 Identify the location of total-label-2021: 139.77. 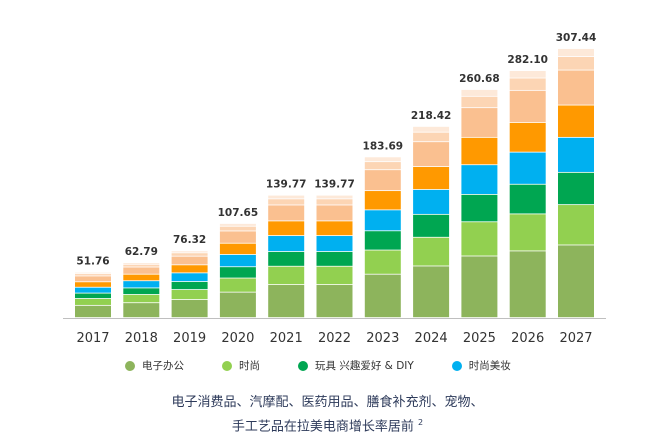
(286, 185).